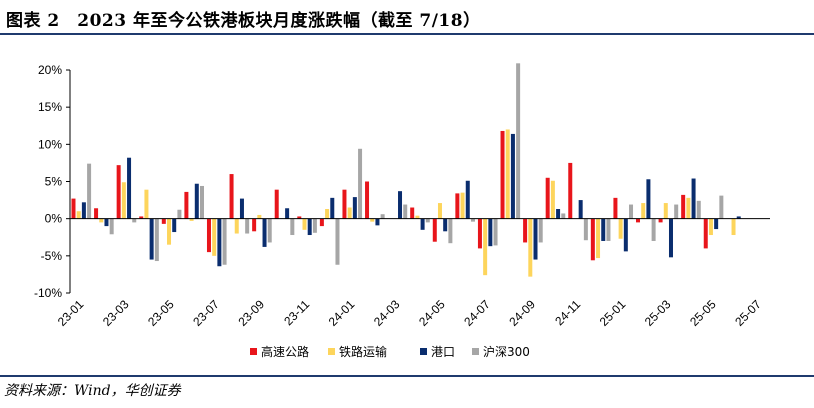 Image resolution: width=814 pixels, height=408 pixels. Describe the element at coordinates (251, 313) in the screenshot. I see `x-tick-label: 23-09` at that location.